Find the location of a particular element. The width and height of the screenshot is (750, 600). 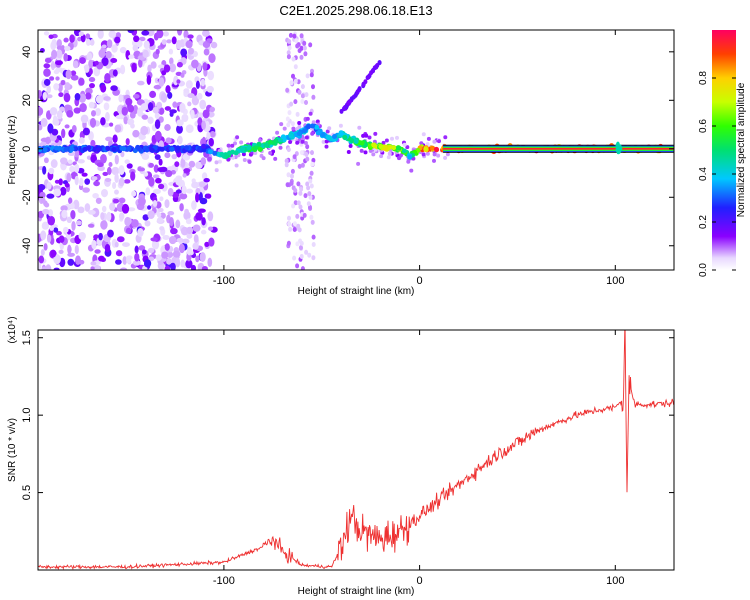

spectrogram-cell-1936 is located at coordinates (122, 148).